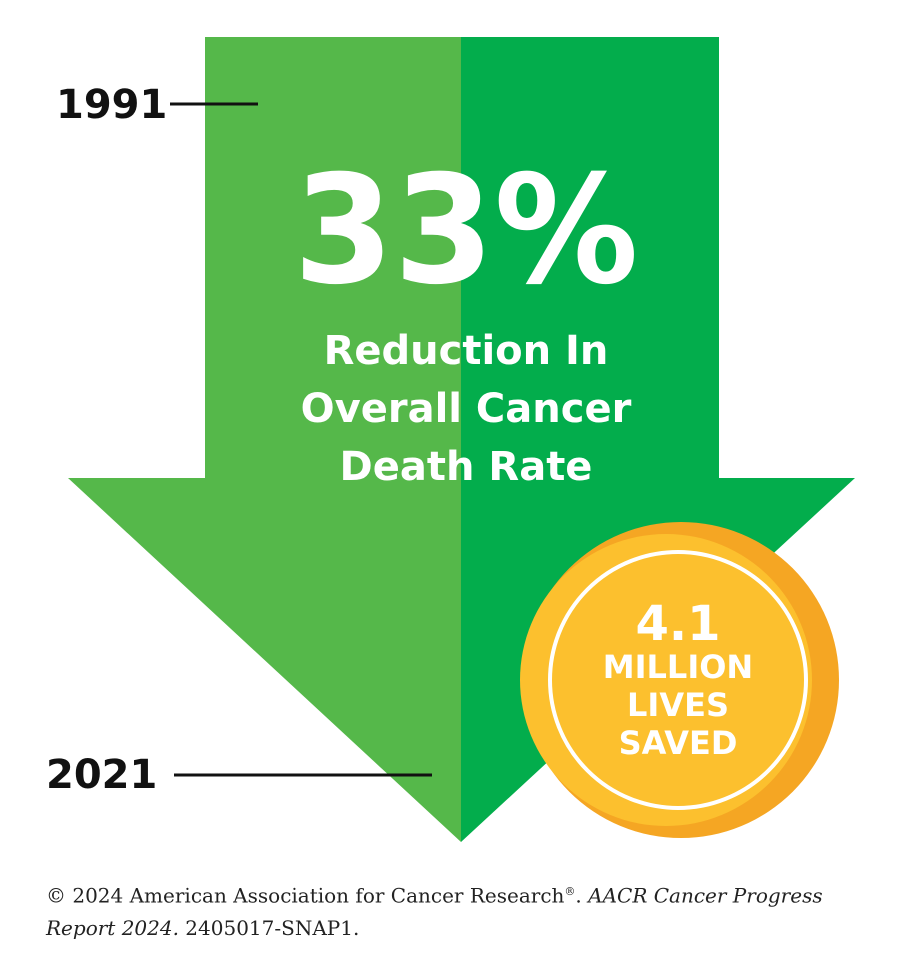 The height and width of the screenshot is (975, 900). What do you see at coordinates (466, 467) in the screenshot?
I see `headline-line-3: Death Rate` at bounding box center [466, 467].